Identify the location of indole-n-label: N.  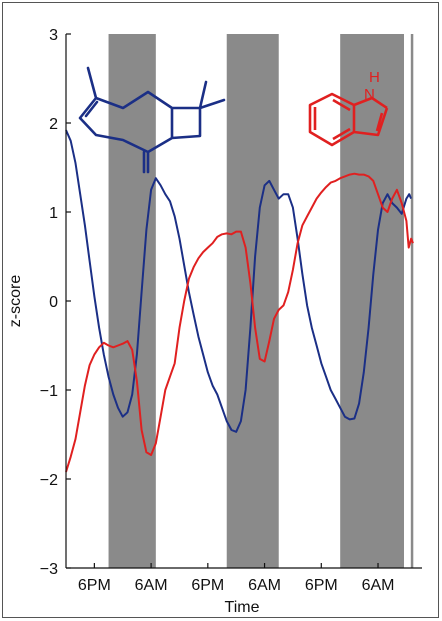
(369, 94).